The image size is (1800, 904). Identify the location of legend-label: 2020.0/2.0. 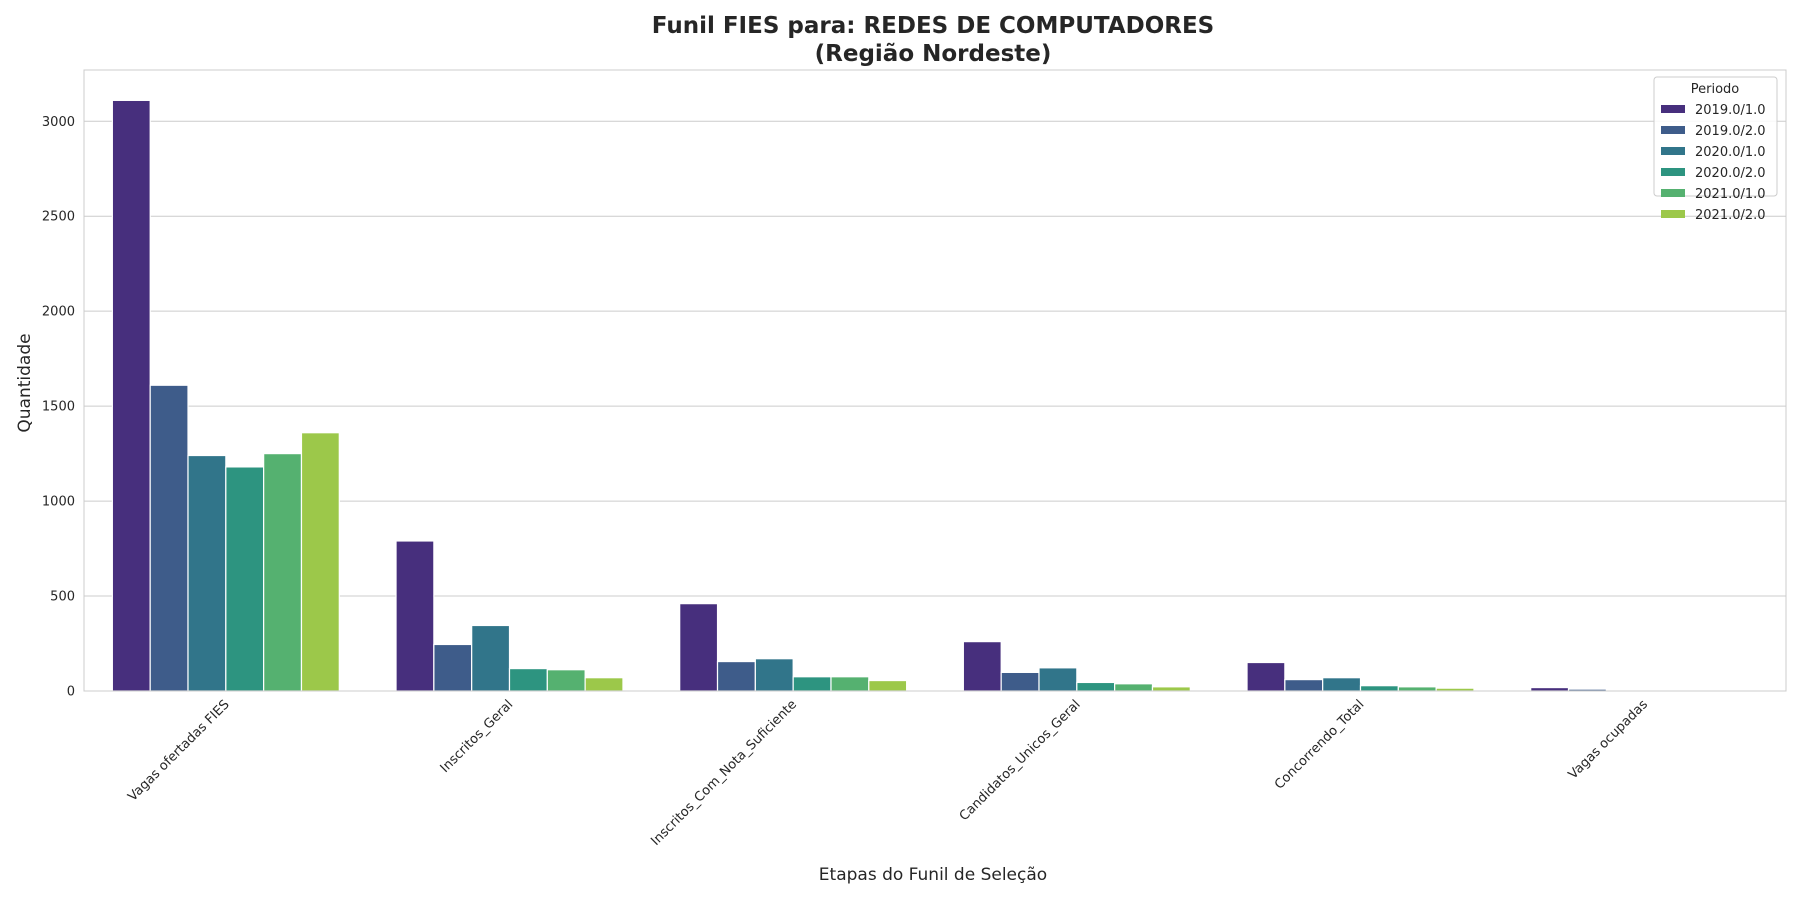
(1730, 173).